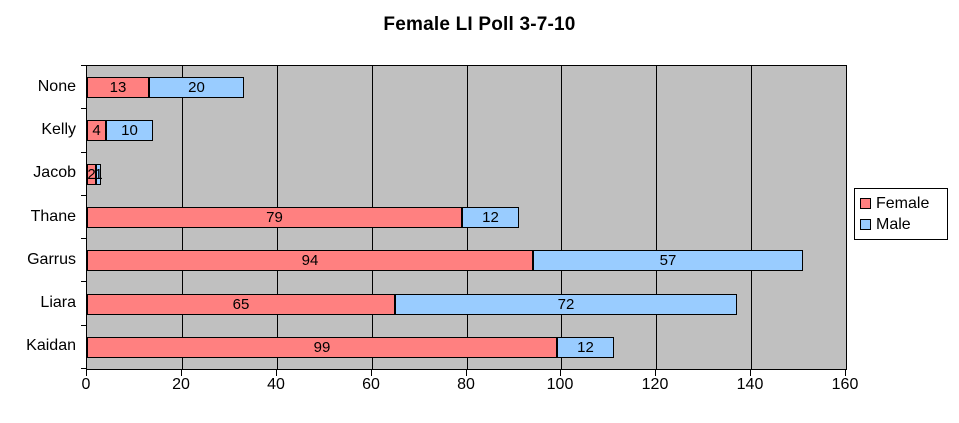  I want to click on bar-value-label: 72, so click(566, 304).